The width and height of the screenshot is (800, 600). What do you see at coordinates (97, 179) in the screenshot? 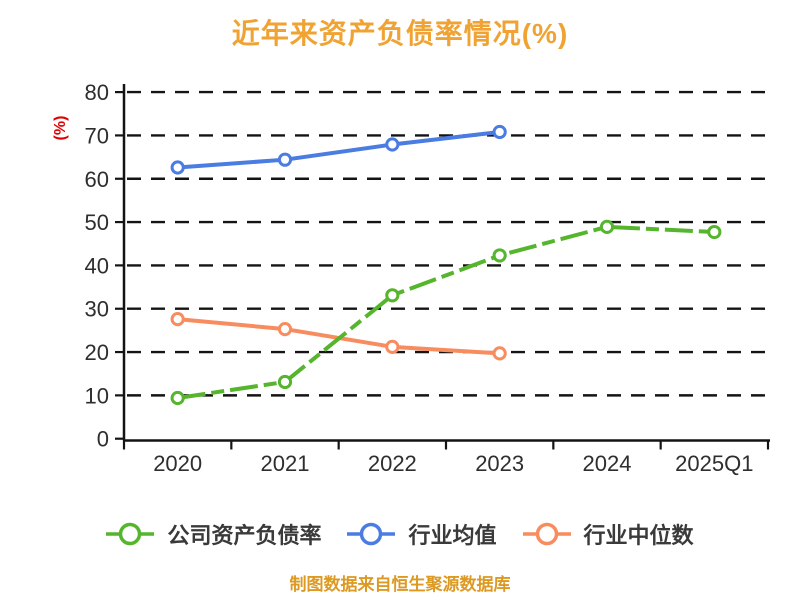
I see `y-tick-label: 60` at bounding box center [97, 179].